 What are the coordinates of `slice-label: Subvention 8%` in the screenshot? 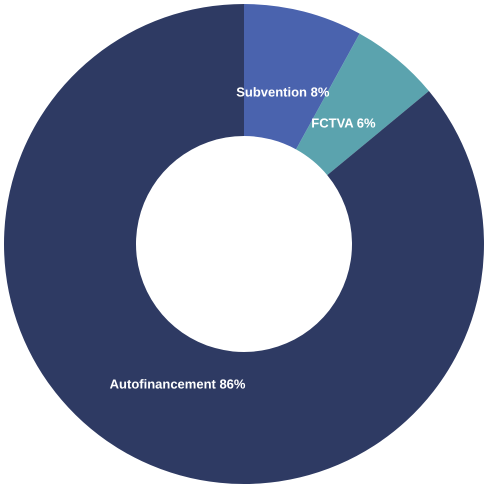 It's located at (283, 92).